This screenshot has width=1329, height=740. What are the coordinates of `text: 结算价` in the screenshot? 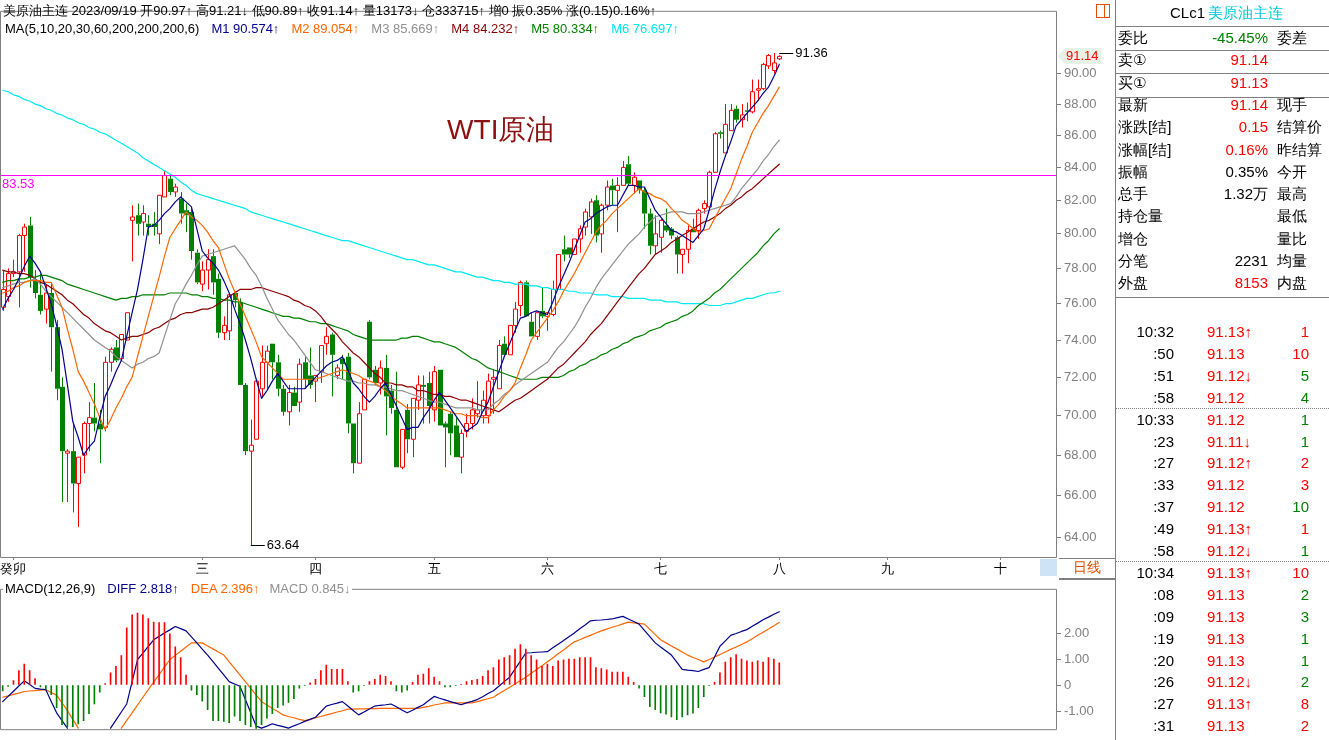 It's located at (1299, 128).